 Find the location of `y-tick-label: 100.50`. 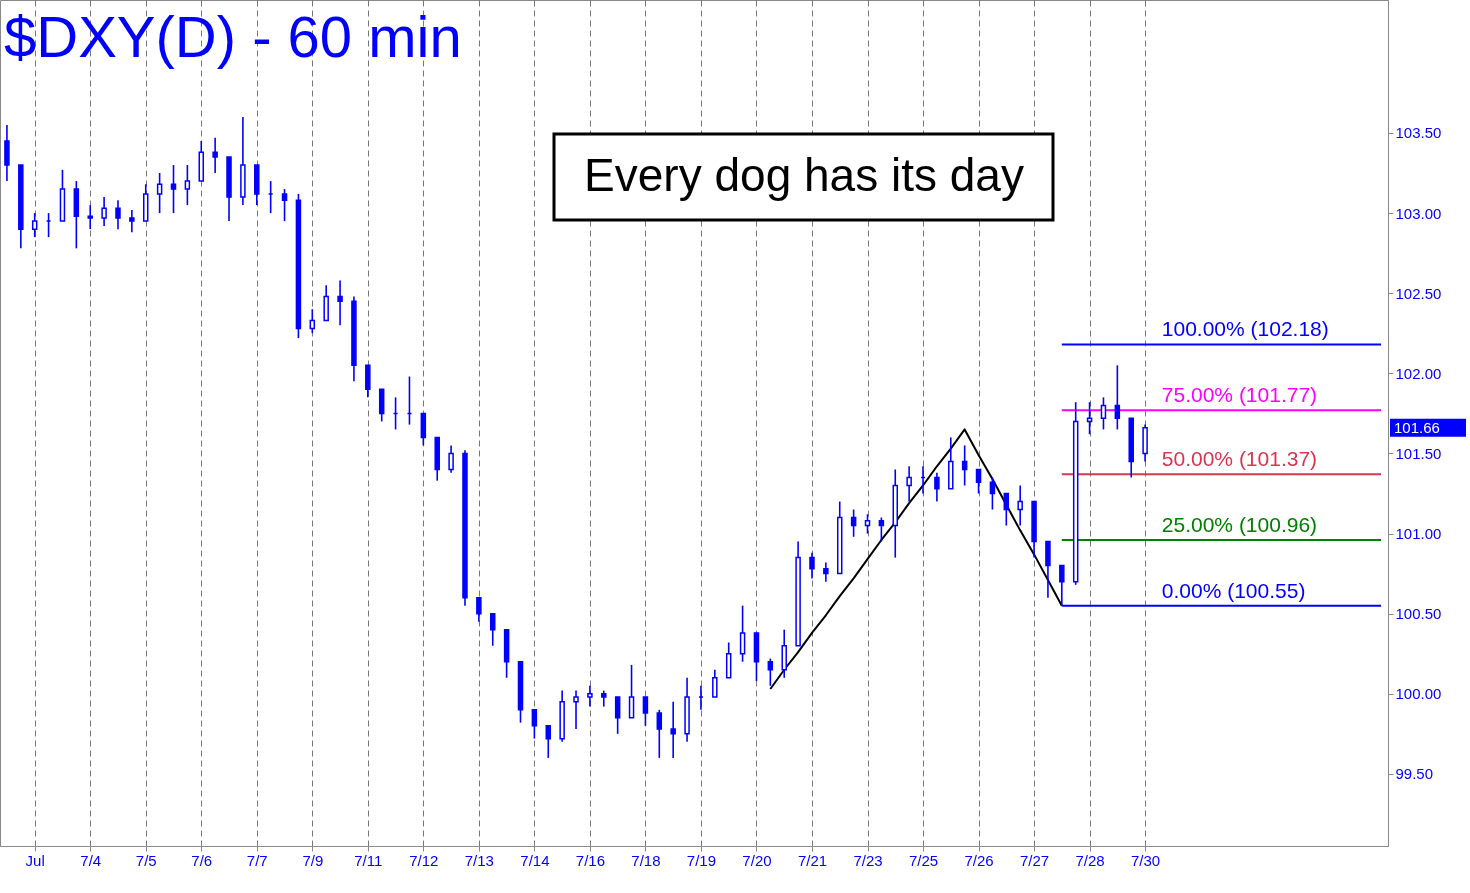

y-tick-label: 100.50 is located at coordinates (1418, 614).